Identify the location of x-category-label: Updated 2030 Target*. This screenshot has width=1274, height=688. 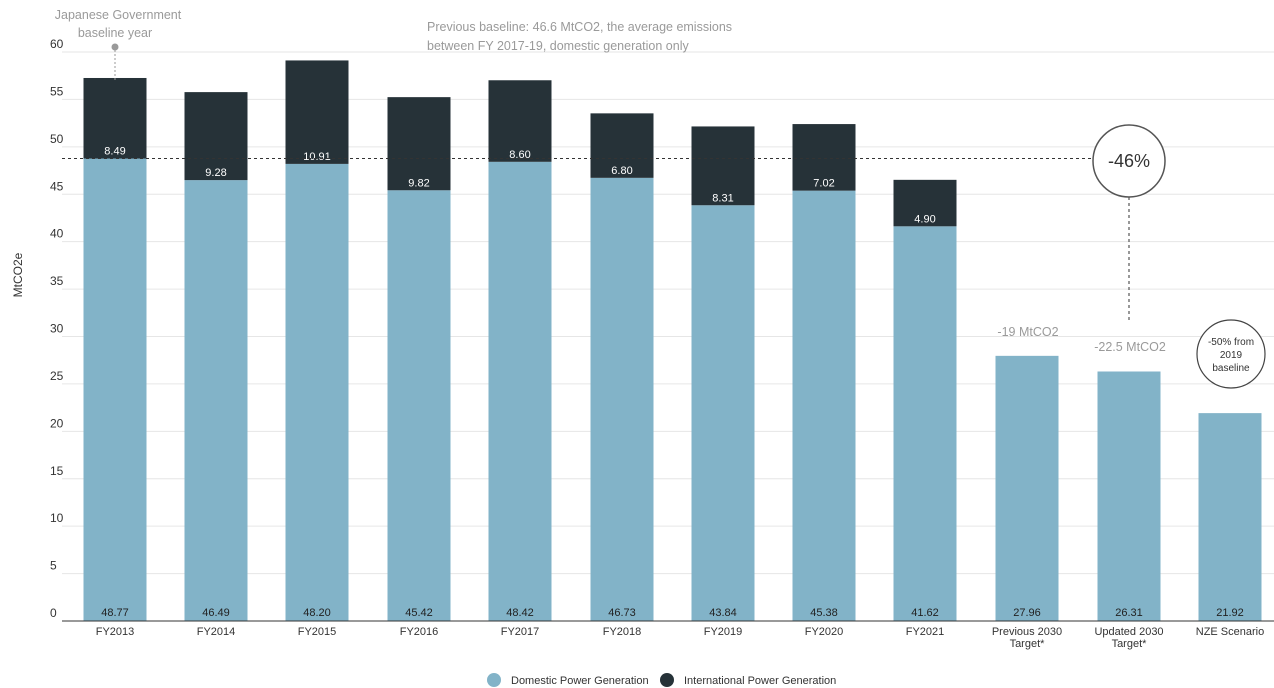
(1128, 638).